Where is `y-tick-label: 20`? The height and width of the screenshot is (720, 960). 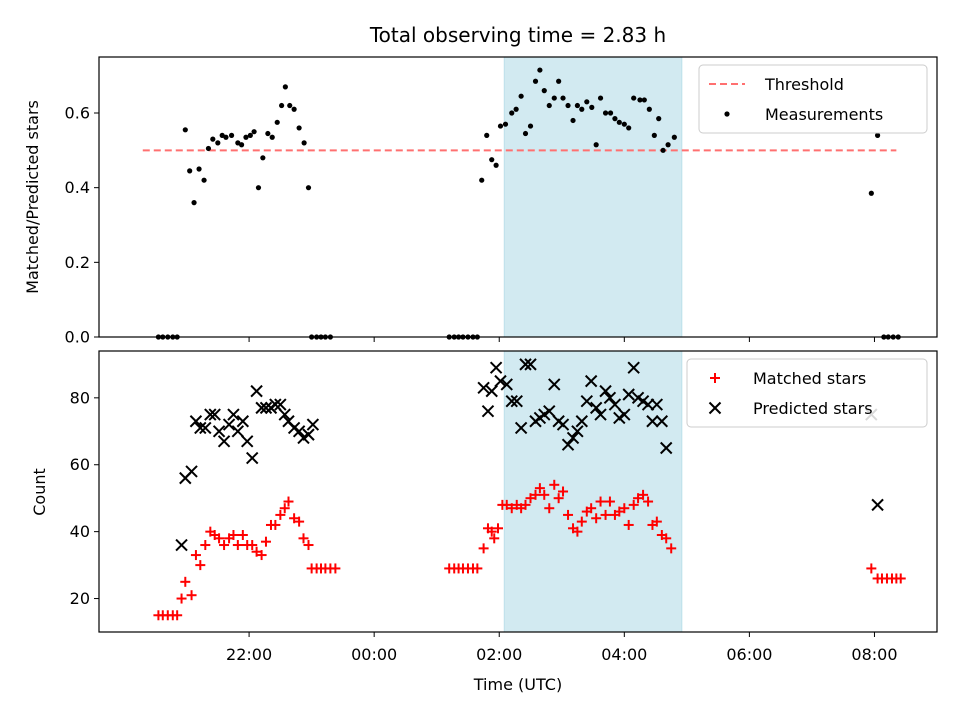
y-tick-label: 20 is located at coordinates (80, 598).